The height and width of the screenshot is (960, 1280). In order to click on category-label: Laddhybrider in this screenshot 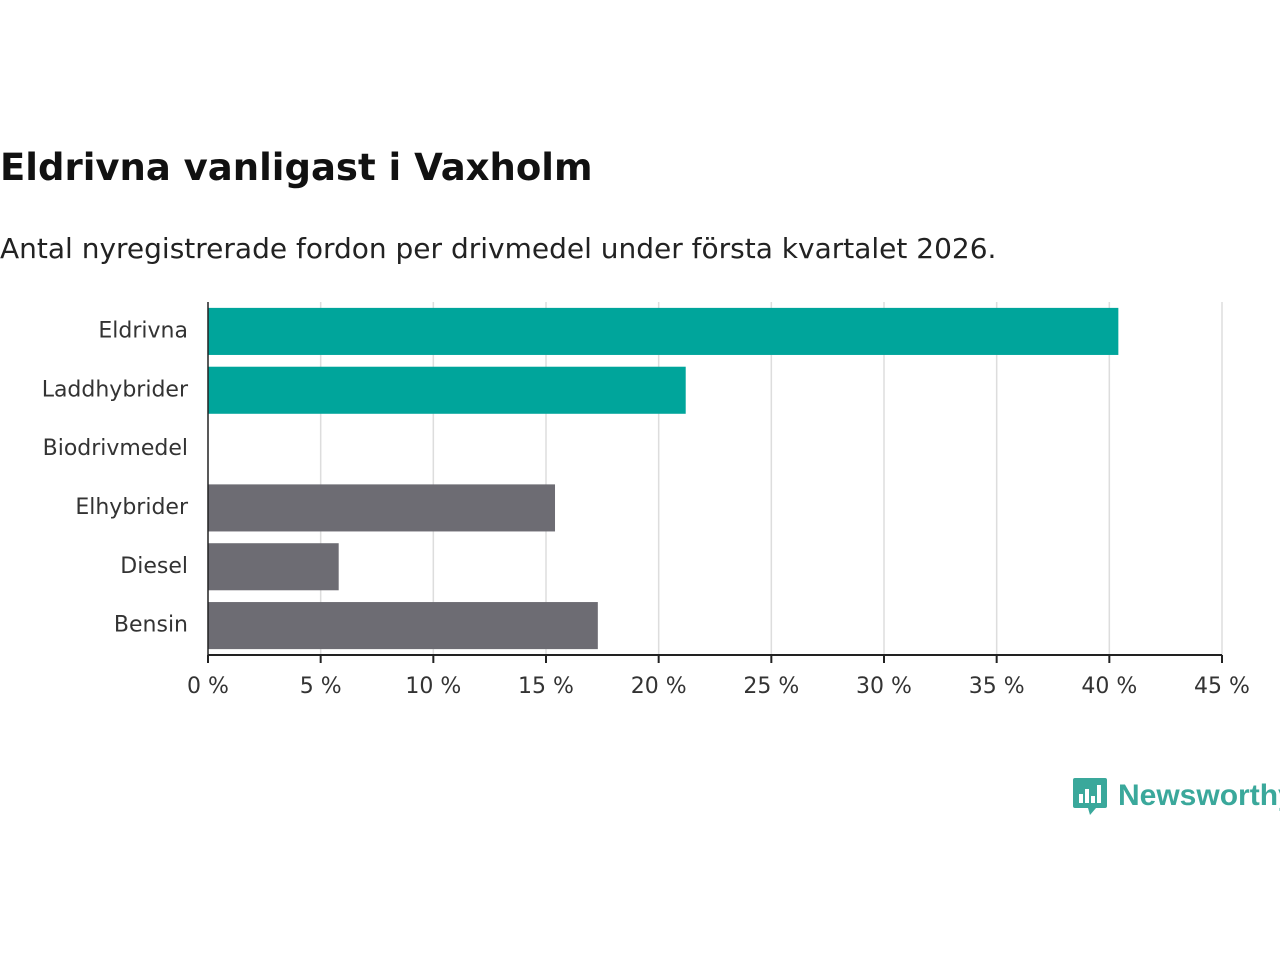, I will do `click(115, 389)`.